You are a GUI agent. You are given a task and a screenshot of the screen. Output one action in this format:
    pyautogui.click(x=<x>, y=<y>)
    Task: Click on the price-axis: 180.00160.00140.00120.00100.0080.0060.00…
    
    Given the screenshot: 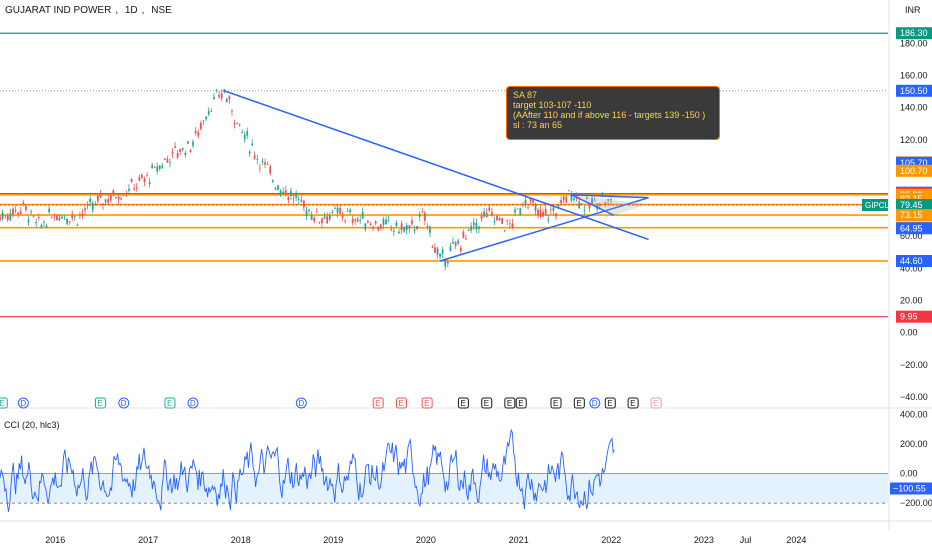 What is the action you would take?
    pyautogui.click(x=897, y=267)
    